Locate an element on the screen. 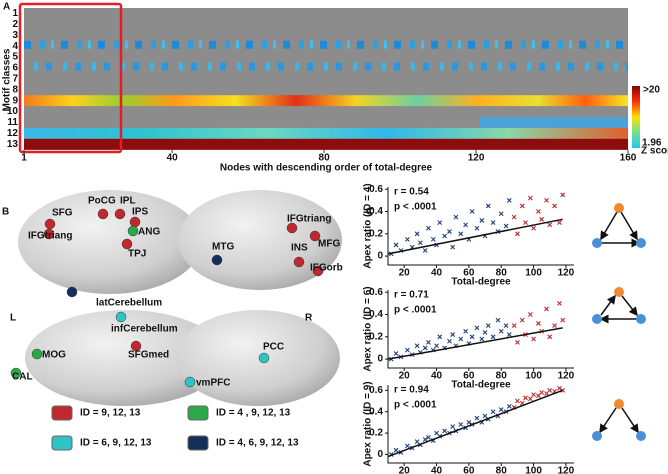  x-tick-label: 80 is located at coordinates (502, 376).